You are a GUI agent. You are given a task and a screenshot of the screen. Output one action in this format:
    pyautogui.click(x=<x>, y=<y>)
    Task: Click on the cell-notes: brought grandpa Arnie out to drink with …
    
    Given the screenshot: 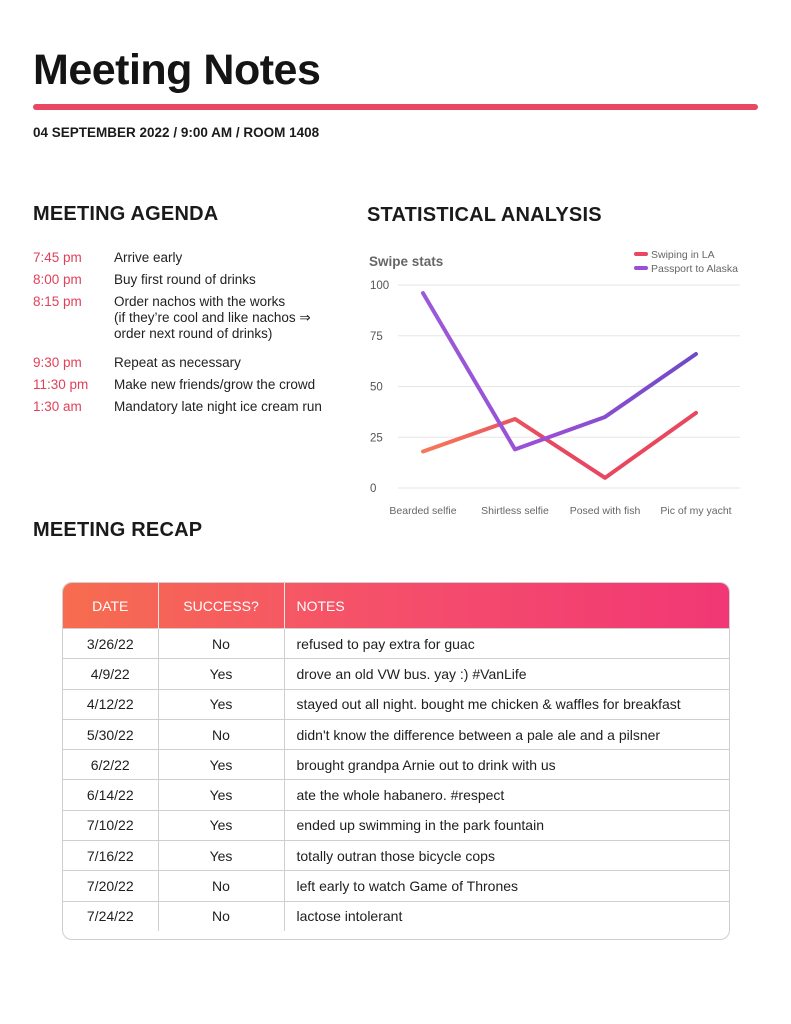 What is the action you would take?
    pyautogui.click(x=506, y=764)
    